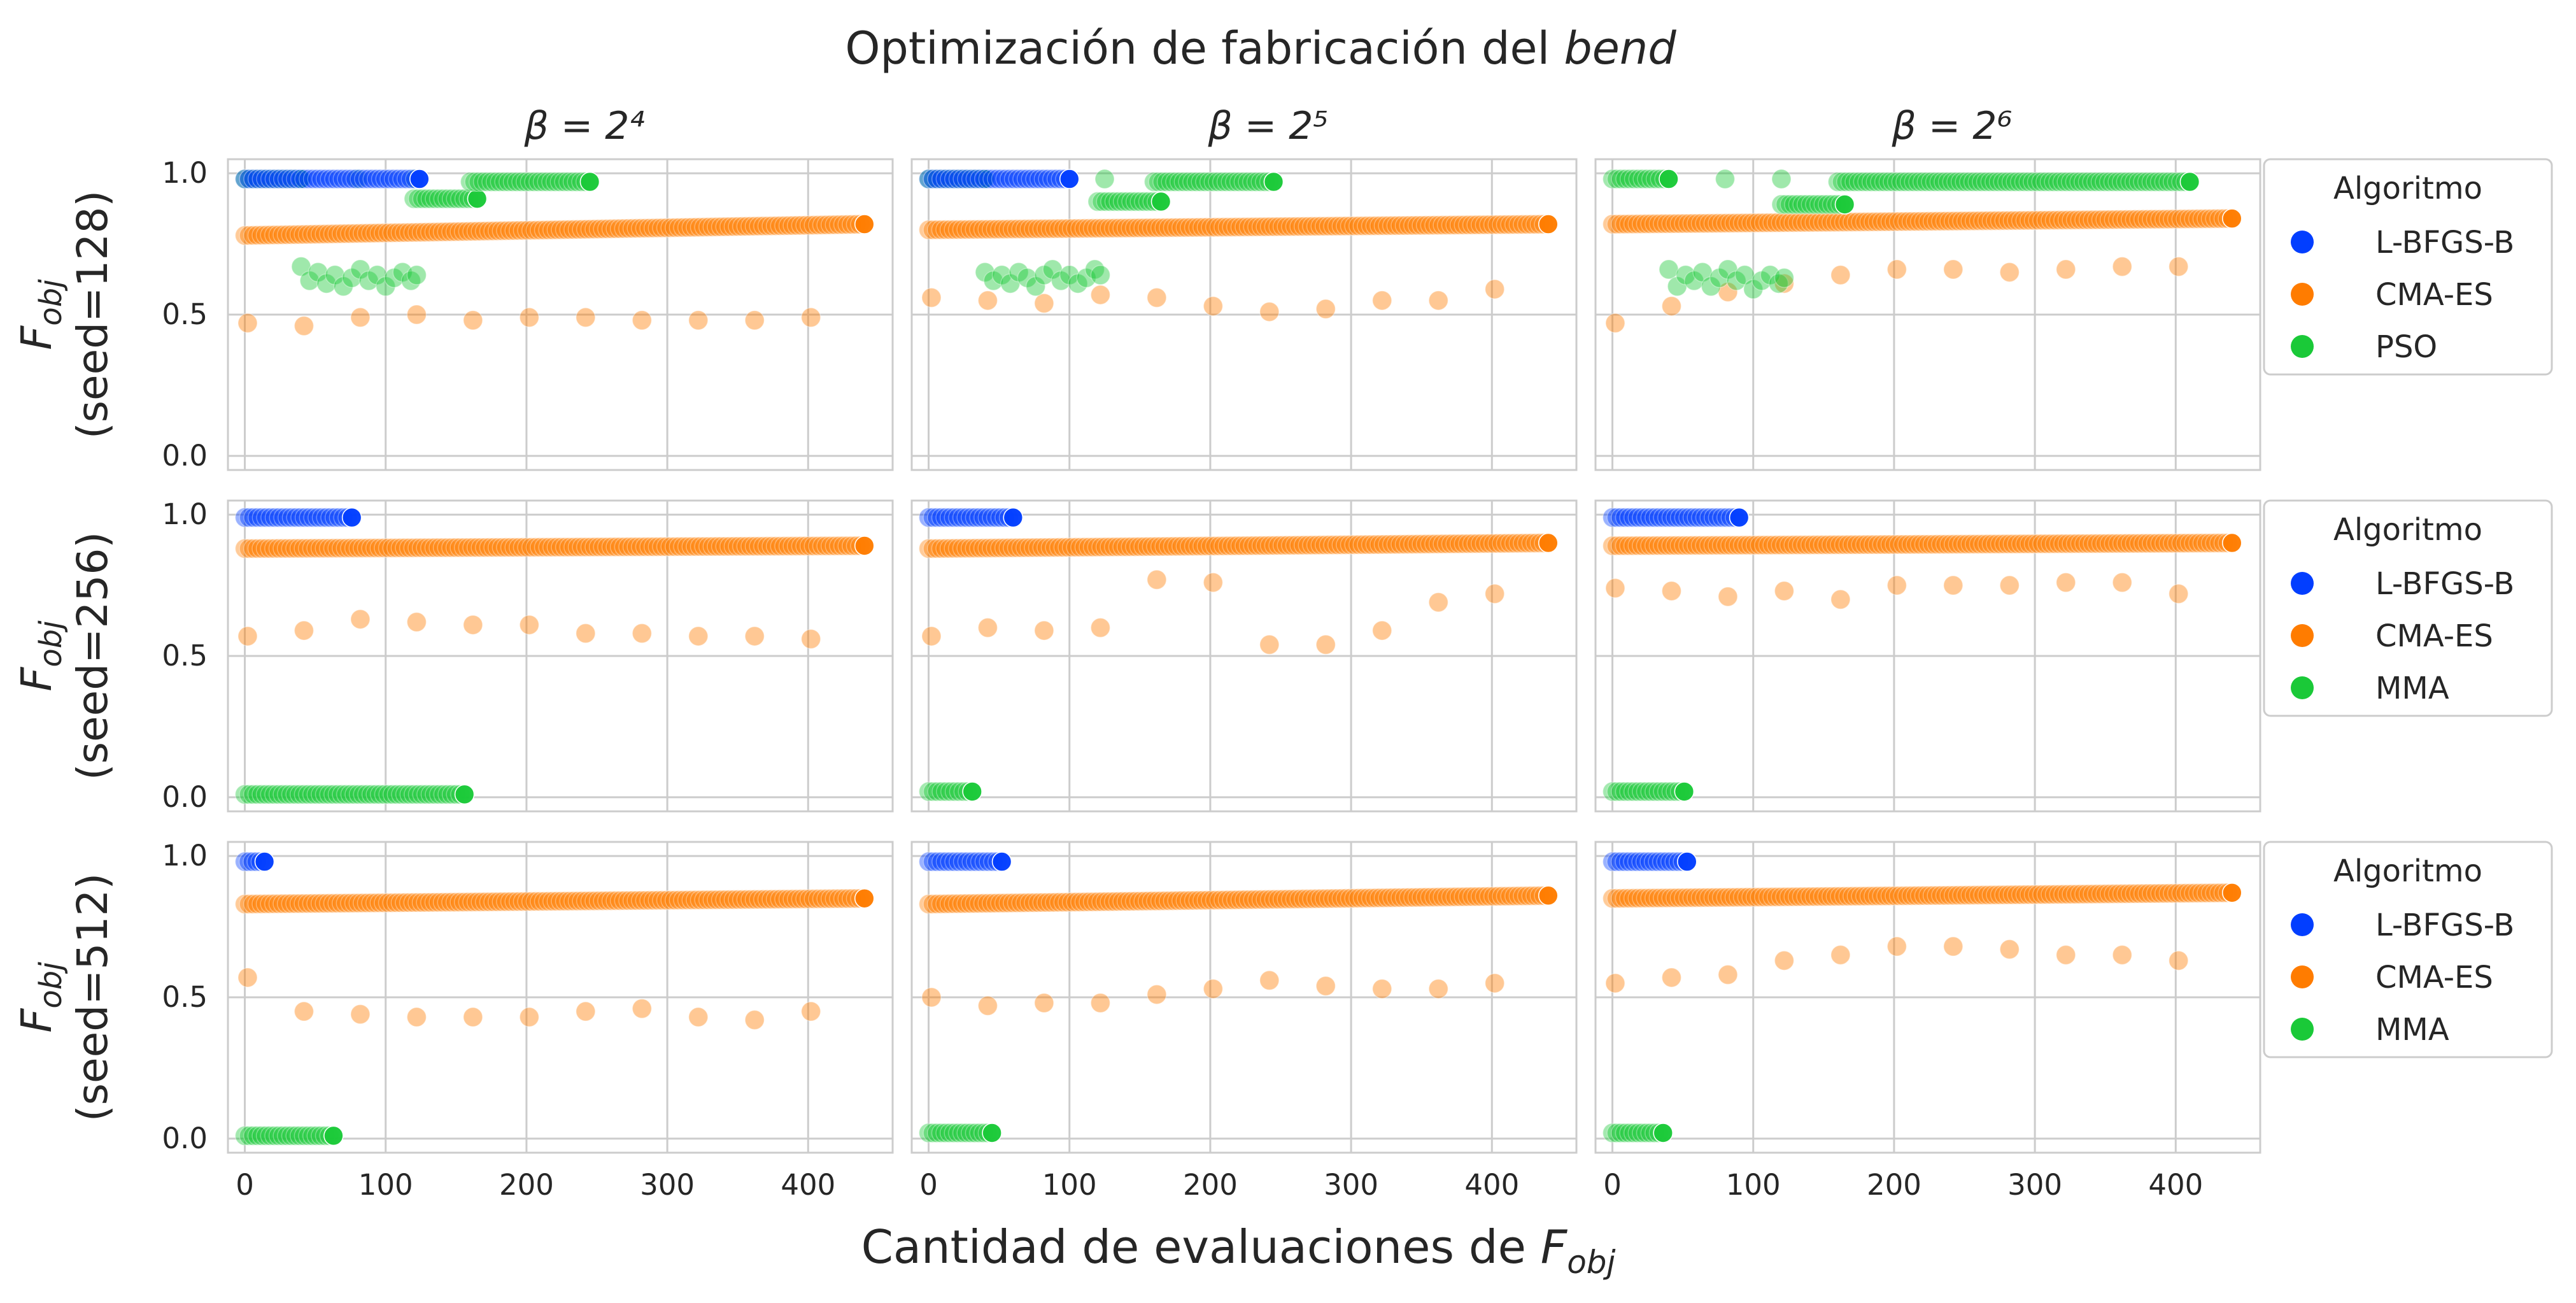 This screenshot has width=2576, height=1303. I want to click on marks, so click(554, 998).